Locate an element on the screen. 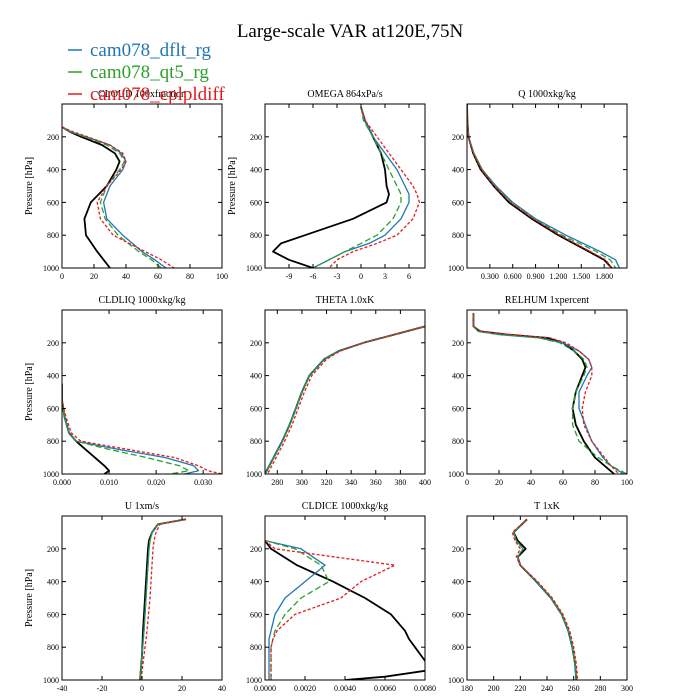  x-tick-label: 0.0020 is located at coordinates (305, 688).